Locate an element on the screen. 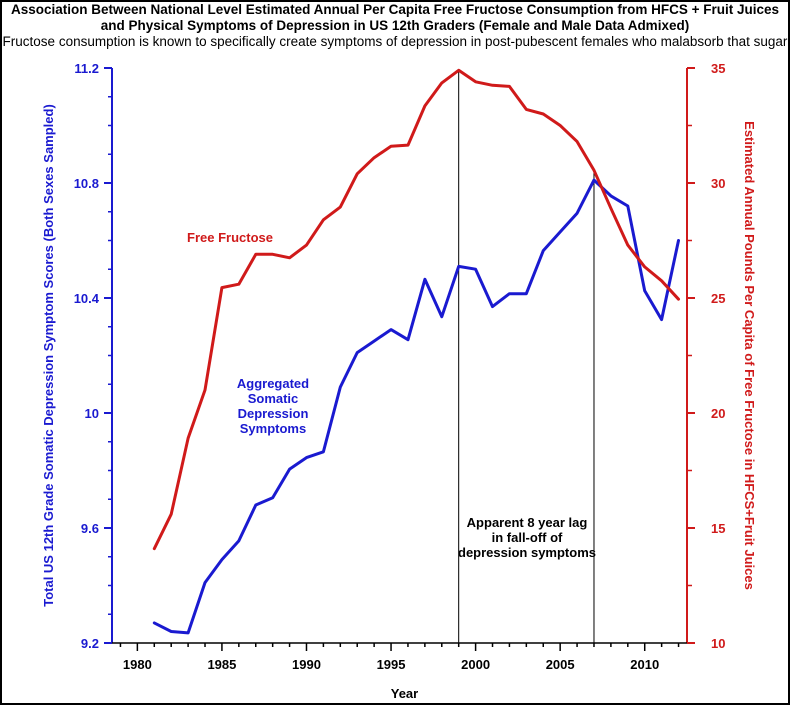 This screenshot has height=705, width=790. left-axis-tick-label-10.8: 10.8 is located at coordinates (86, 183).